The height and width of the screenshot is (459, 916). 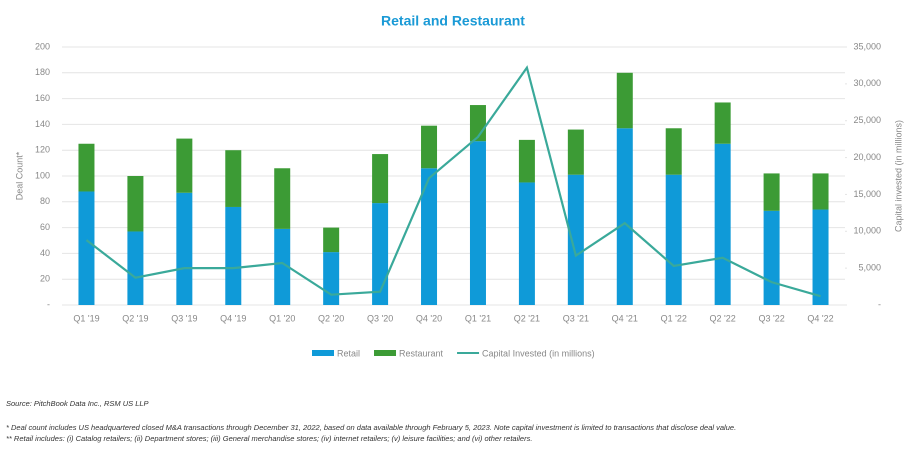 I want to click on y2-tick-label: 30,000, so click(x=867, y=83).